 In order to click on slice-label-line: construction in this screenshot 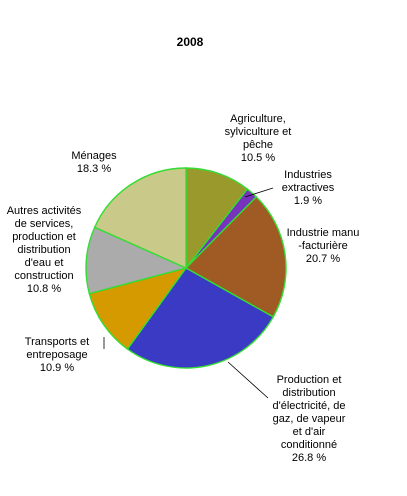, I will do `click(43, 276)`.